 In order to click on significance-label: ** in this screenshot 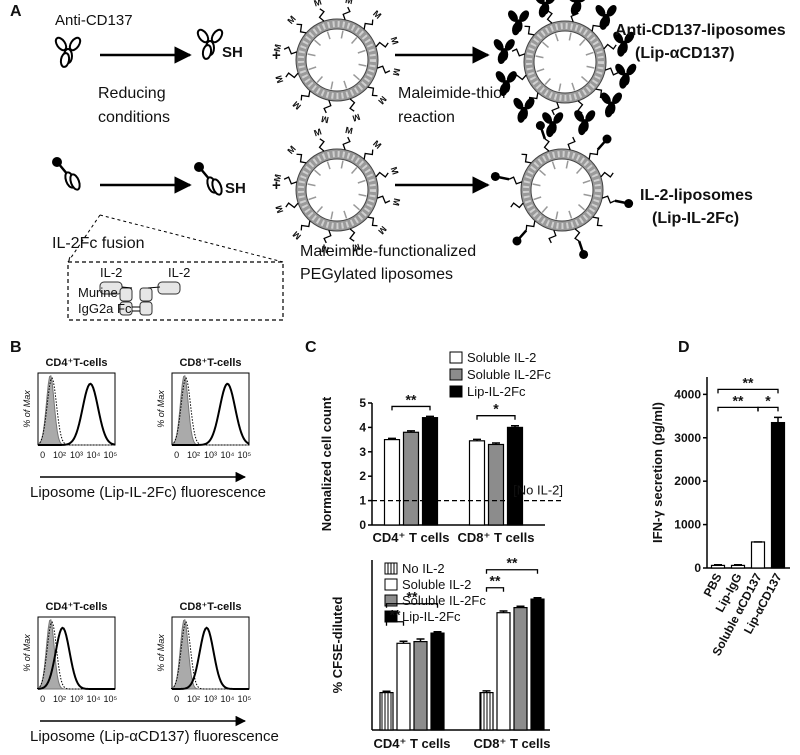, I will do `click(748, 382)`.